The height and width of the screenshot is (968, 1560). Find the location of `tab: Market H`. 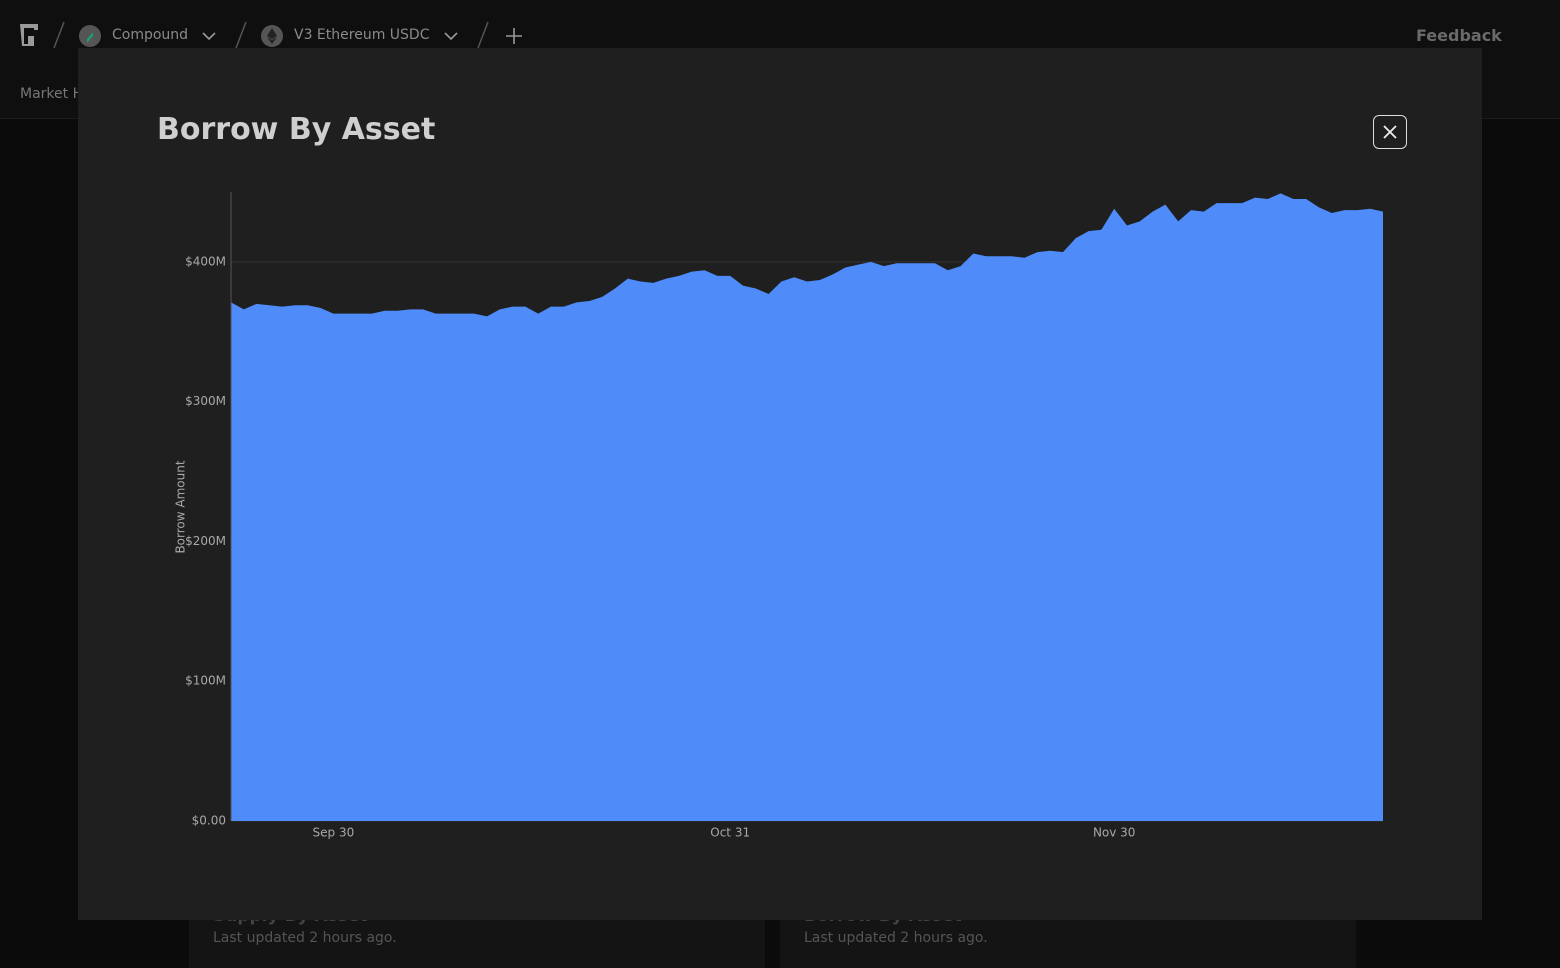

tab: Market H is located at coordinates (52, 94).